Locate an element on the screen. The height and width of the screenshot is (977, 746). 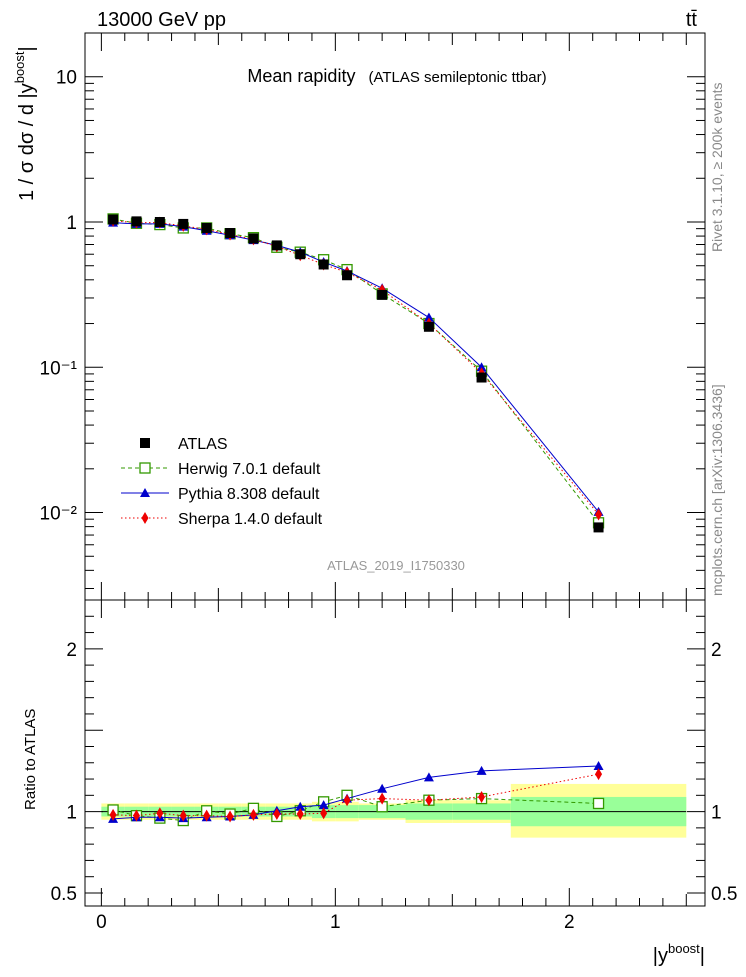
legend-label-herwig: Herwig 7.0.1 default is located at coordinates (249, 469).